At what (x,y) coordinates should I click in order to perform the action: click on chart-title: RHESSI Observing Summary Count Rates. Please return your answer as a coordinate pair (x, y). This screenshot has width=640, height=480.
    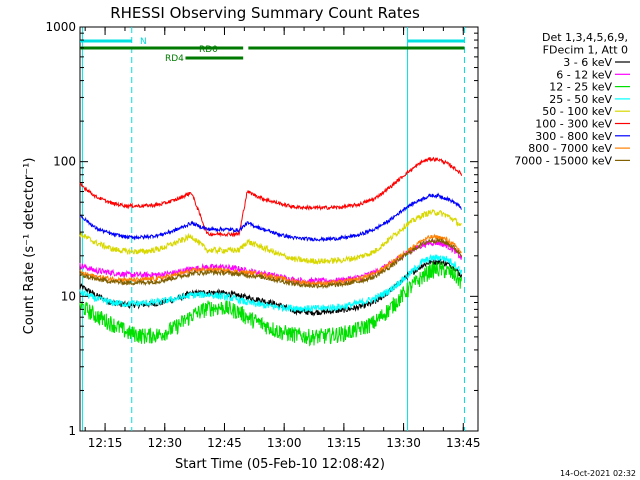
    Looking at the image, I should click on (265, 13).